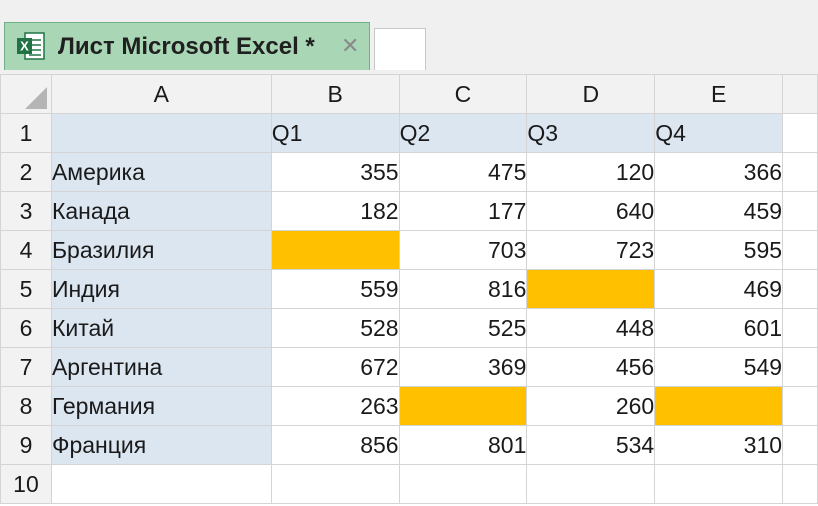 The width and height of the screenshot is (818, 506). I want to click on value-cell: 459, so click(719, 211).